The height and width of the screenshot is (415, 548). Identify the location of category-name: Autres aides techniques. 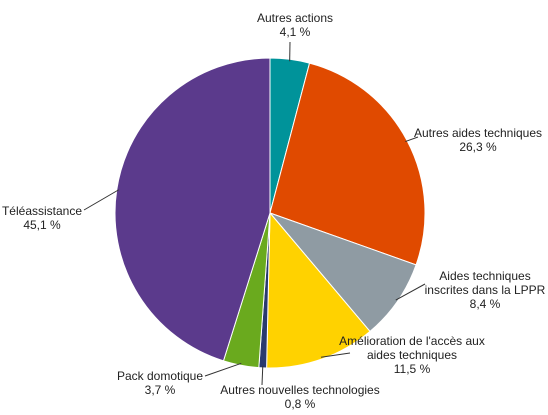
(478, 133).